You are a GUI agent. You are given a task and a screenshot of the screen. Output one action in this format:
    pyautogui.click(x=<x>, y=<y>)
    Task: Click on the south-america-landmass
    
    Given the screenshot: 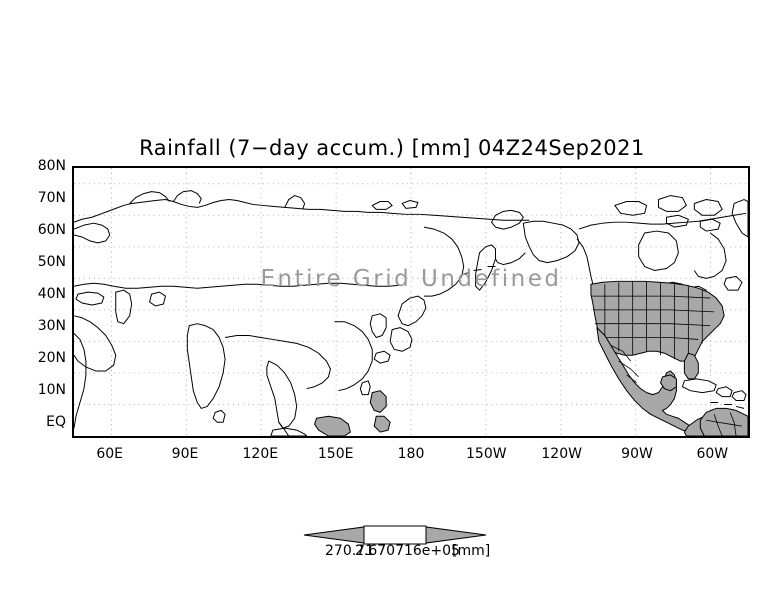 What is the action you would take?
    pyautogui.click(x=715, y=421)
    